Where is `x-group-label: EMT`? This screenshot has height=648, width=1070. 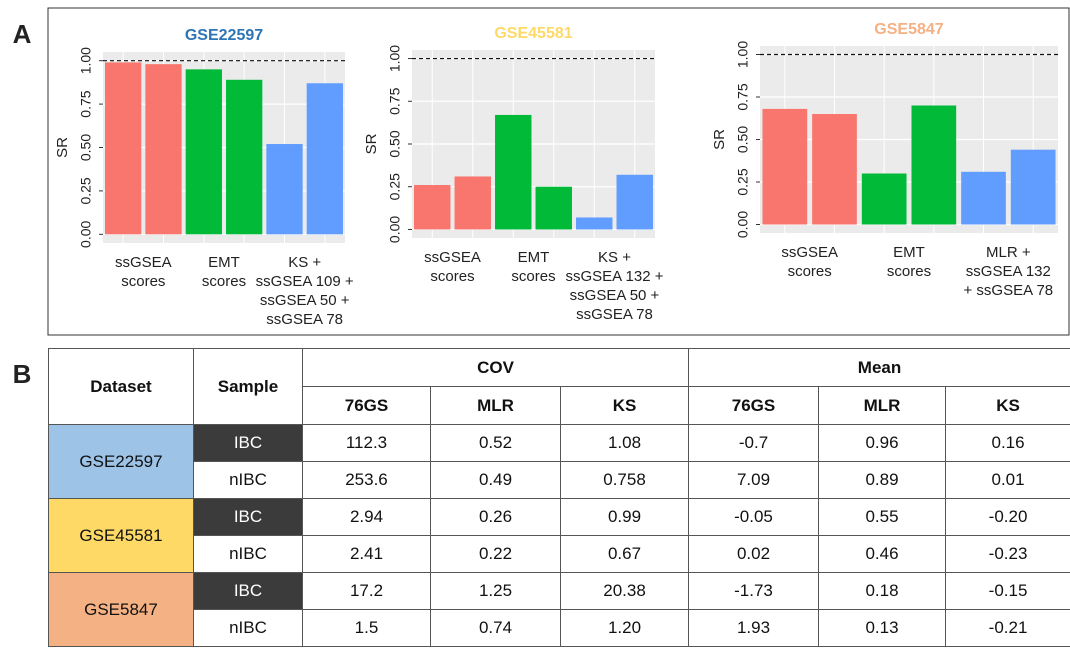
x-group-label: EMT is located at coordinates (909, 252).